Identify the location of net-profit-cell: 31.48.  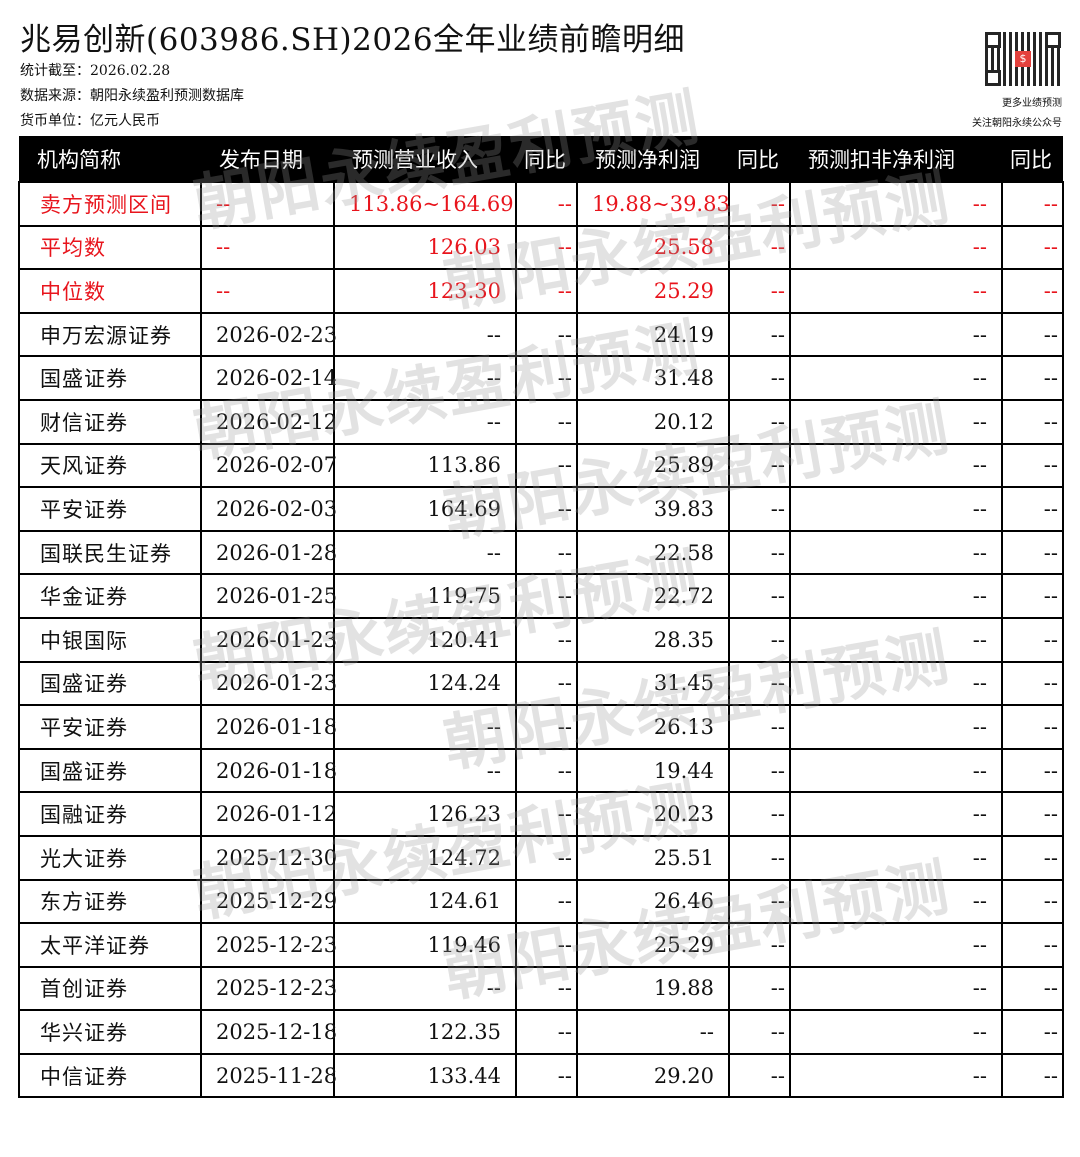
(653, 378).